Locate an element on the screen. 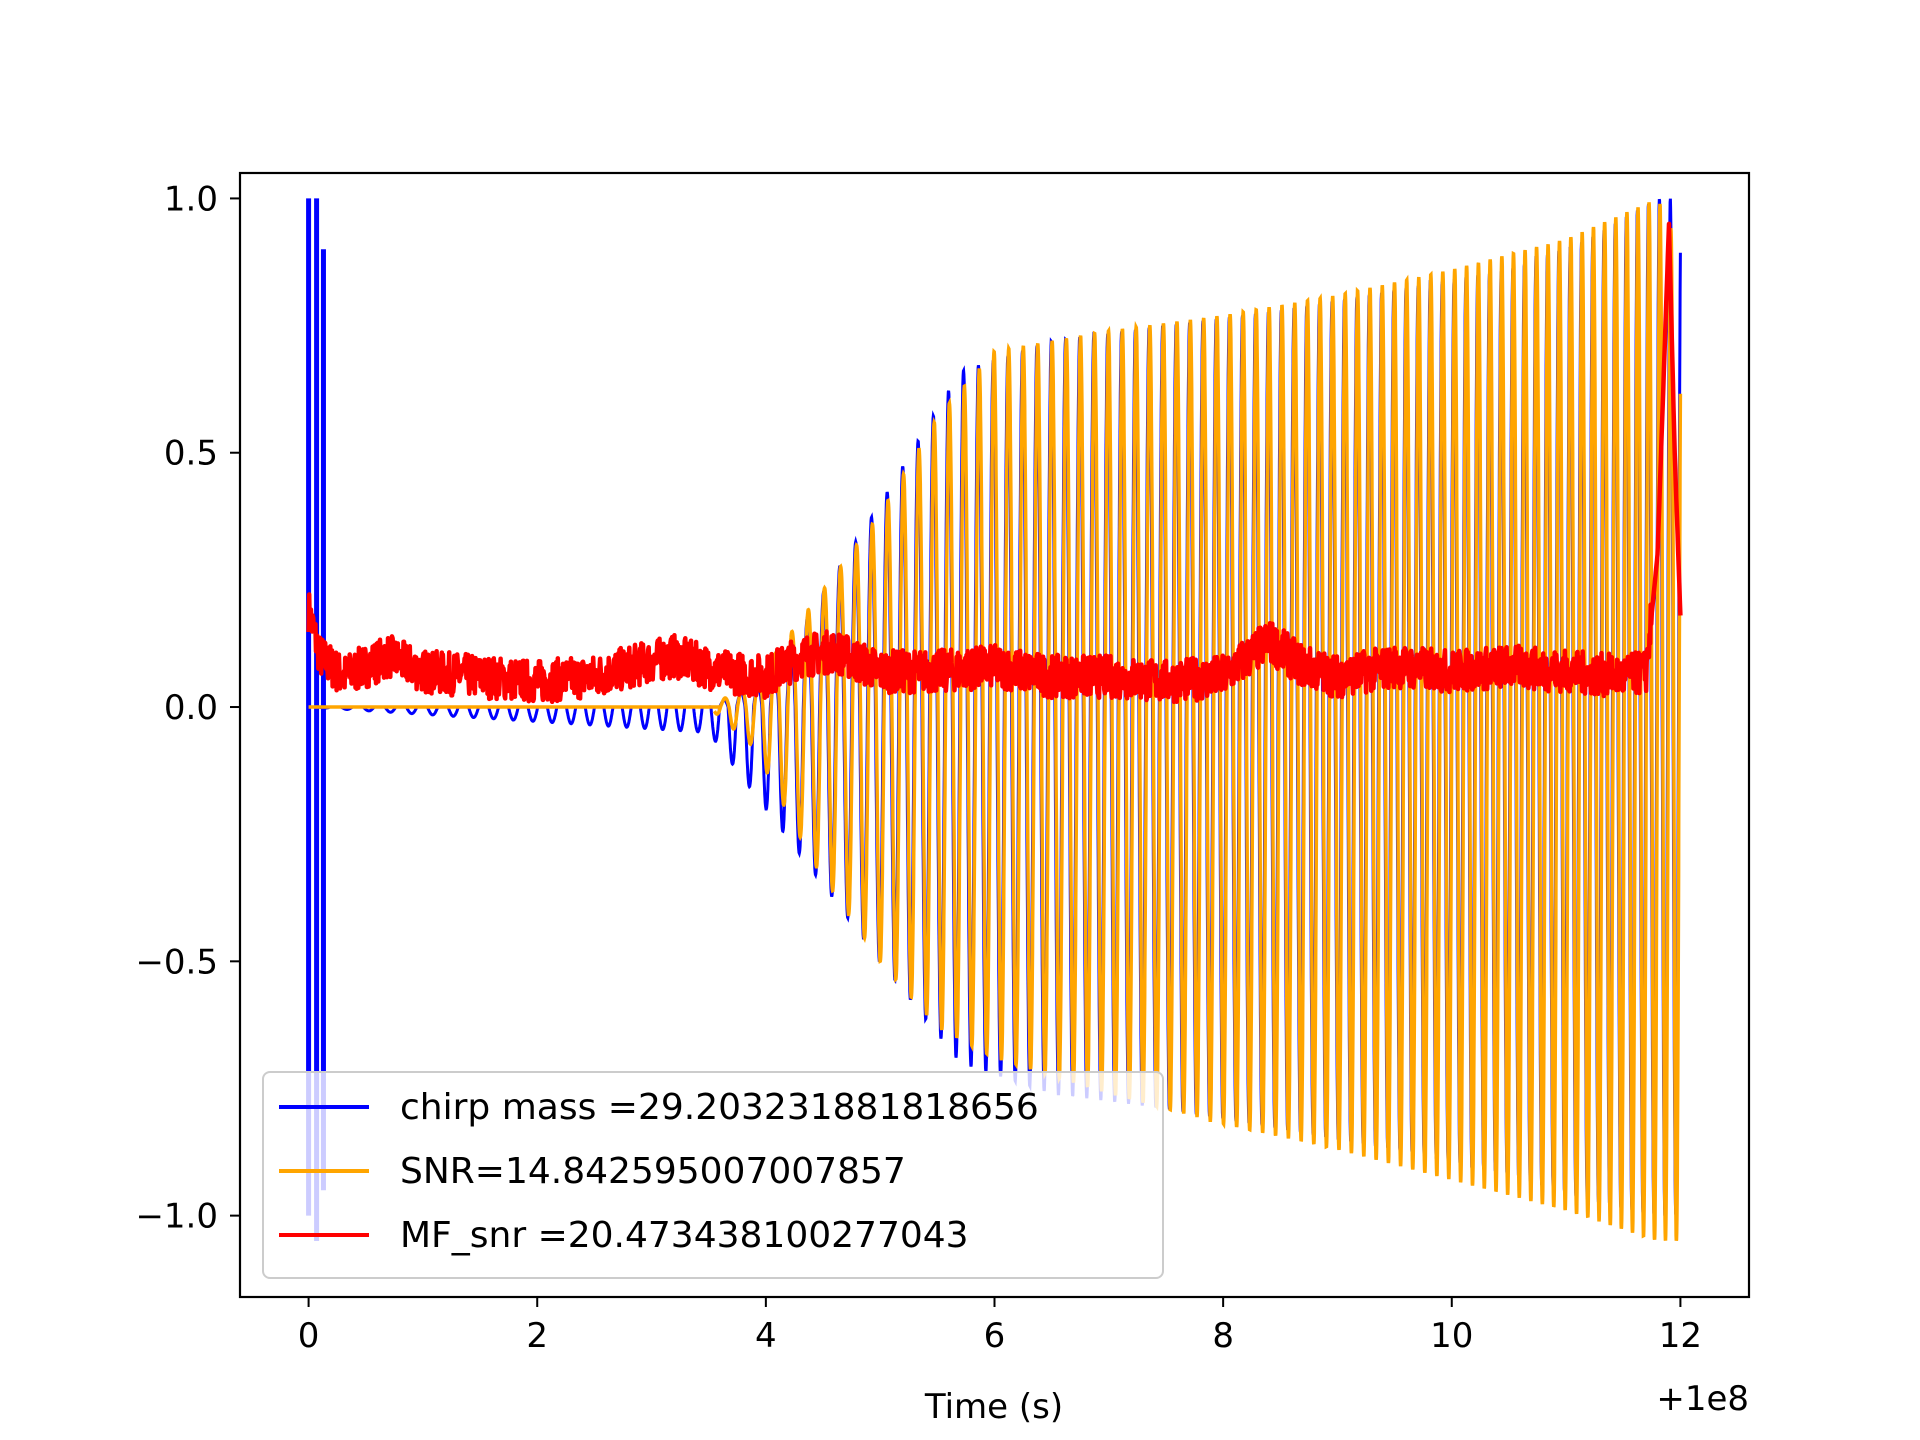 The height and width of the screenshot is (1440, 1920). x-tick-label: 12 is located at coordinates (1680, 1336).